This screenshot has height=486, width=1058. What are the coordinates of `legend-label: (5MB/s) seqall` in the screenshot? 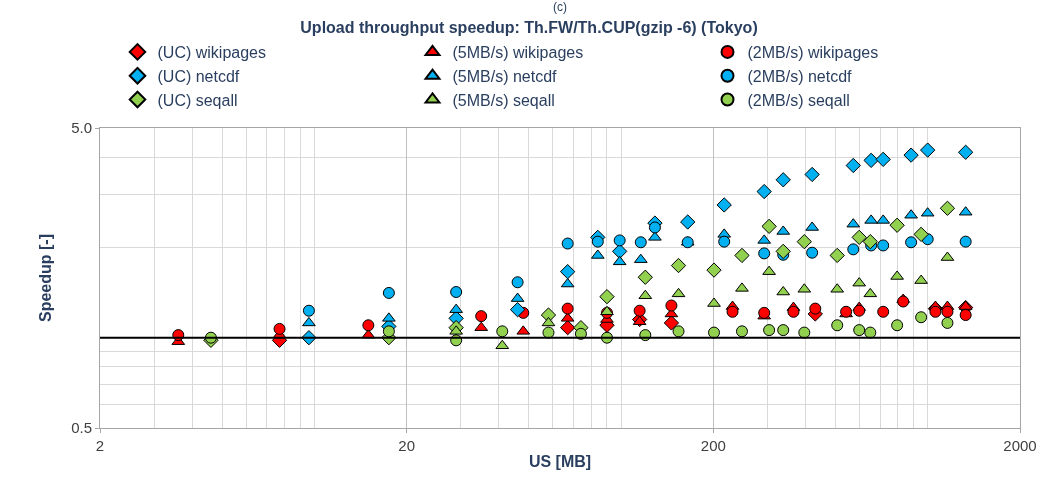 It's located at (503, 100).